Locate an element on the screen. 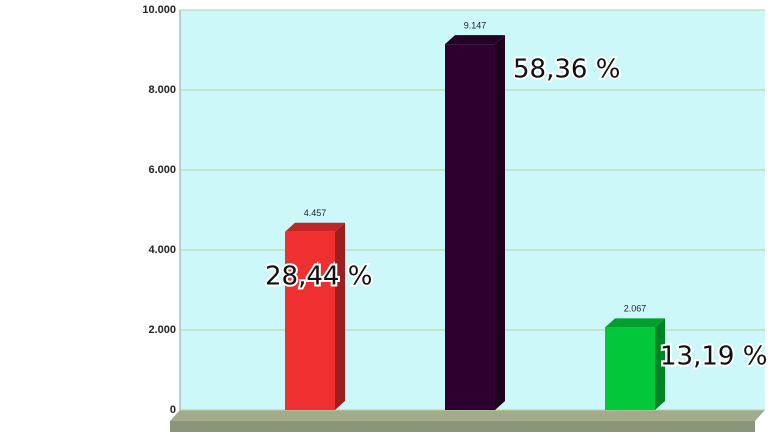 This screenshot has width=780, height=439. value-label: 4.457 is located at coordinates (315, 213).